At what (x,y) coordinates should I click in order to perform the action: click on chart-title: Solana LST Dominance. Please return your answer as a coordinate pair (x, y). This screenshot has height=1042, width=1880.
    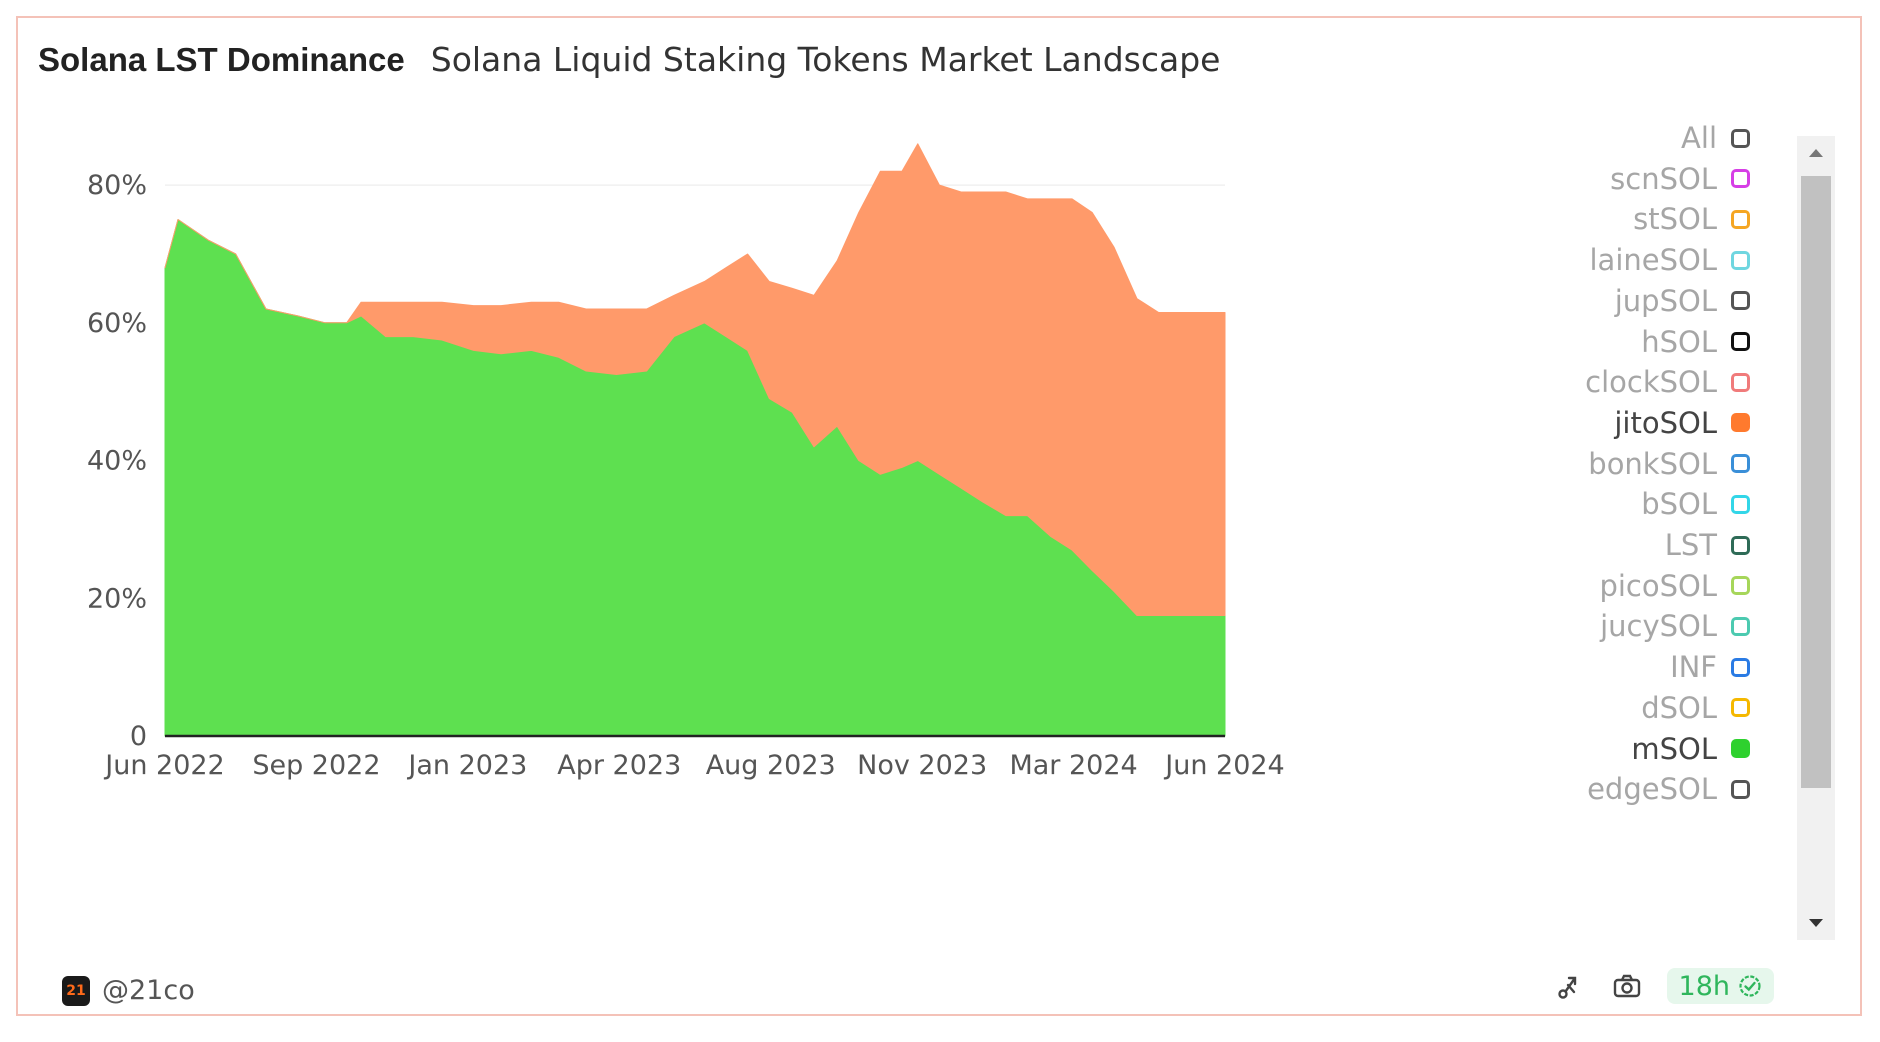
    Looking at the image, I should click on (221, 59).